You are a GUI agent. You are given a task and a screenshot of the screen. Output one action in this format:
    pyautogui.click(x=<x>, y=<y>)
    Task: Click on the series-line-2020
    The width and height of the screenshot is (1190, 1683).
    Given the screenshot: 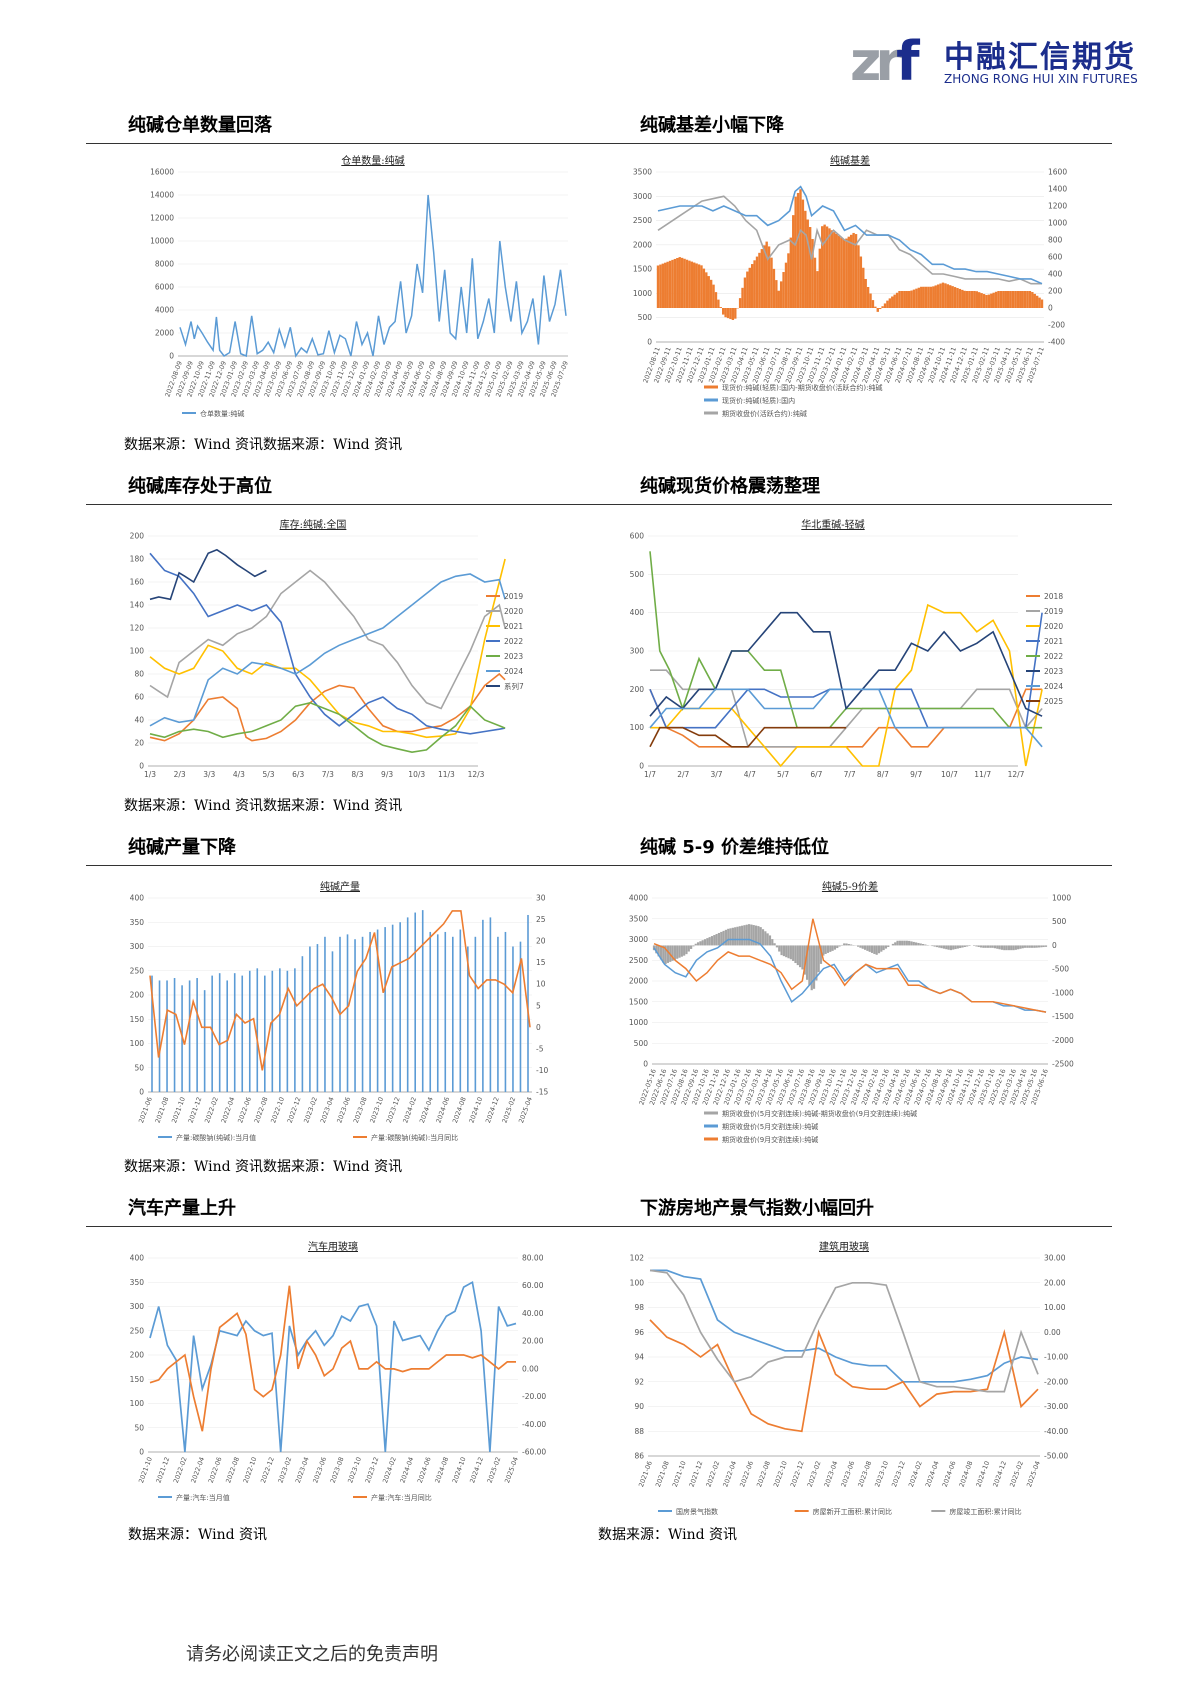 What is the action you would take?
    pyautogui.click(x=327, y=639)
    